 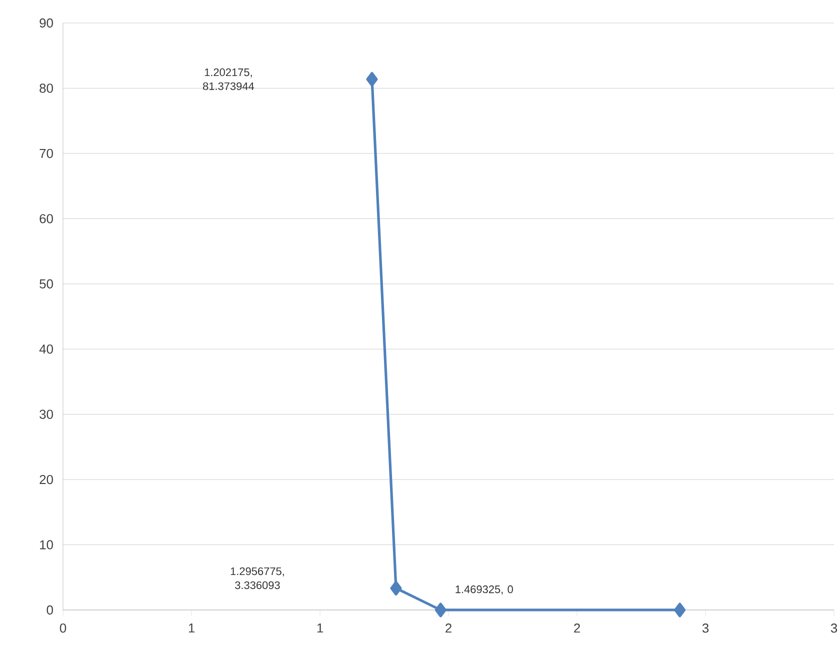 What do you see at coordinates (46, 88) in the screenshot?
I see `y-tick-label: 80` at bounding box center [46, 88].